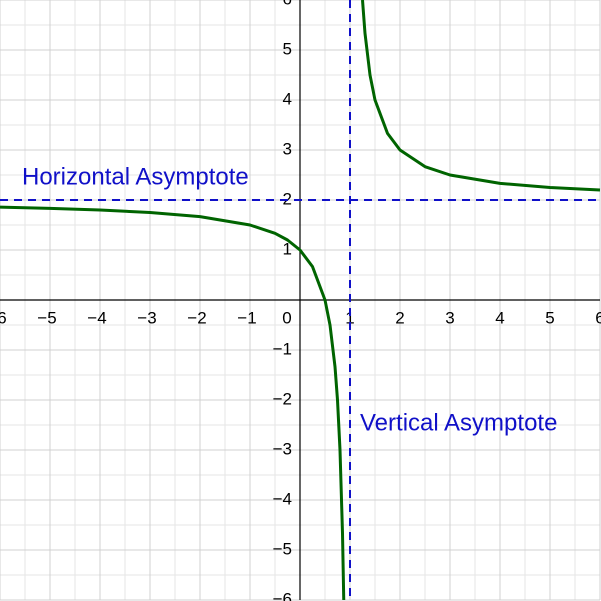 Image resolution: width=601 pixels, height=601 pixels. What do you see at coordinates (349, 317) in the screenshot?
I see `x-tick-label: 1` at bounding box center [349, 317].